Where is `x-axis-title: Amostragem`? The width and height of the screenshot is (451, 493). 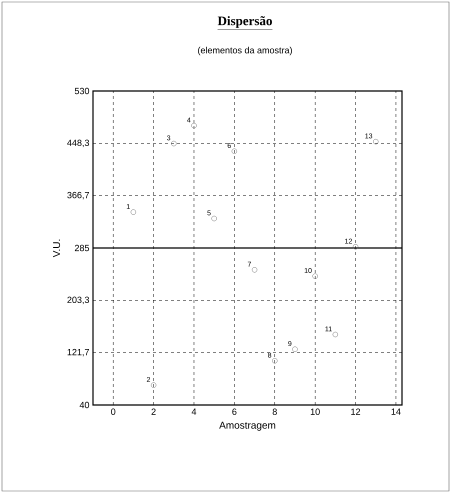 x-axis-title: Amostragem is located at coordinates (247, 426).